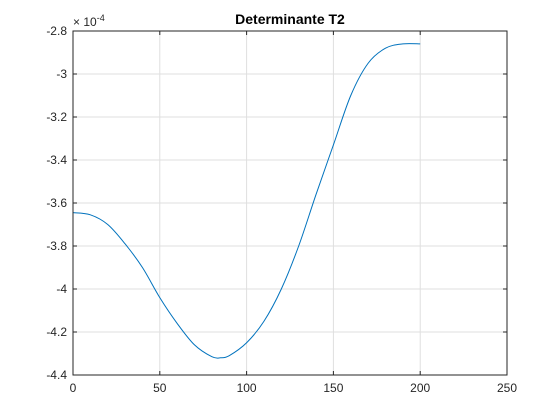 Image resolution: width=560 pixels, height=420 pixels. What do you see at coordinates (420, 388) in the screenshot?
I see `x-tick-label: 200` at bounding box center [420, 388].